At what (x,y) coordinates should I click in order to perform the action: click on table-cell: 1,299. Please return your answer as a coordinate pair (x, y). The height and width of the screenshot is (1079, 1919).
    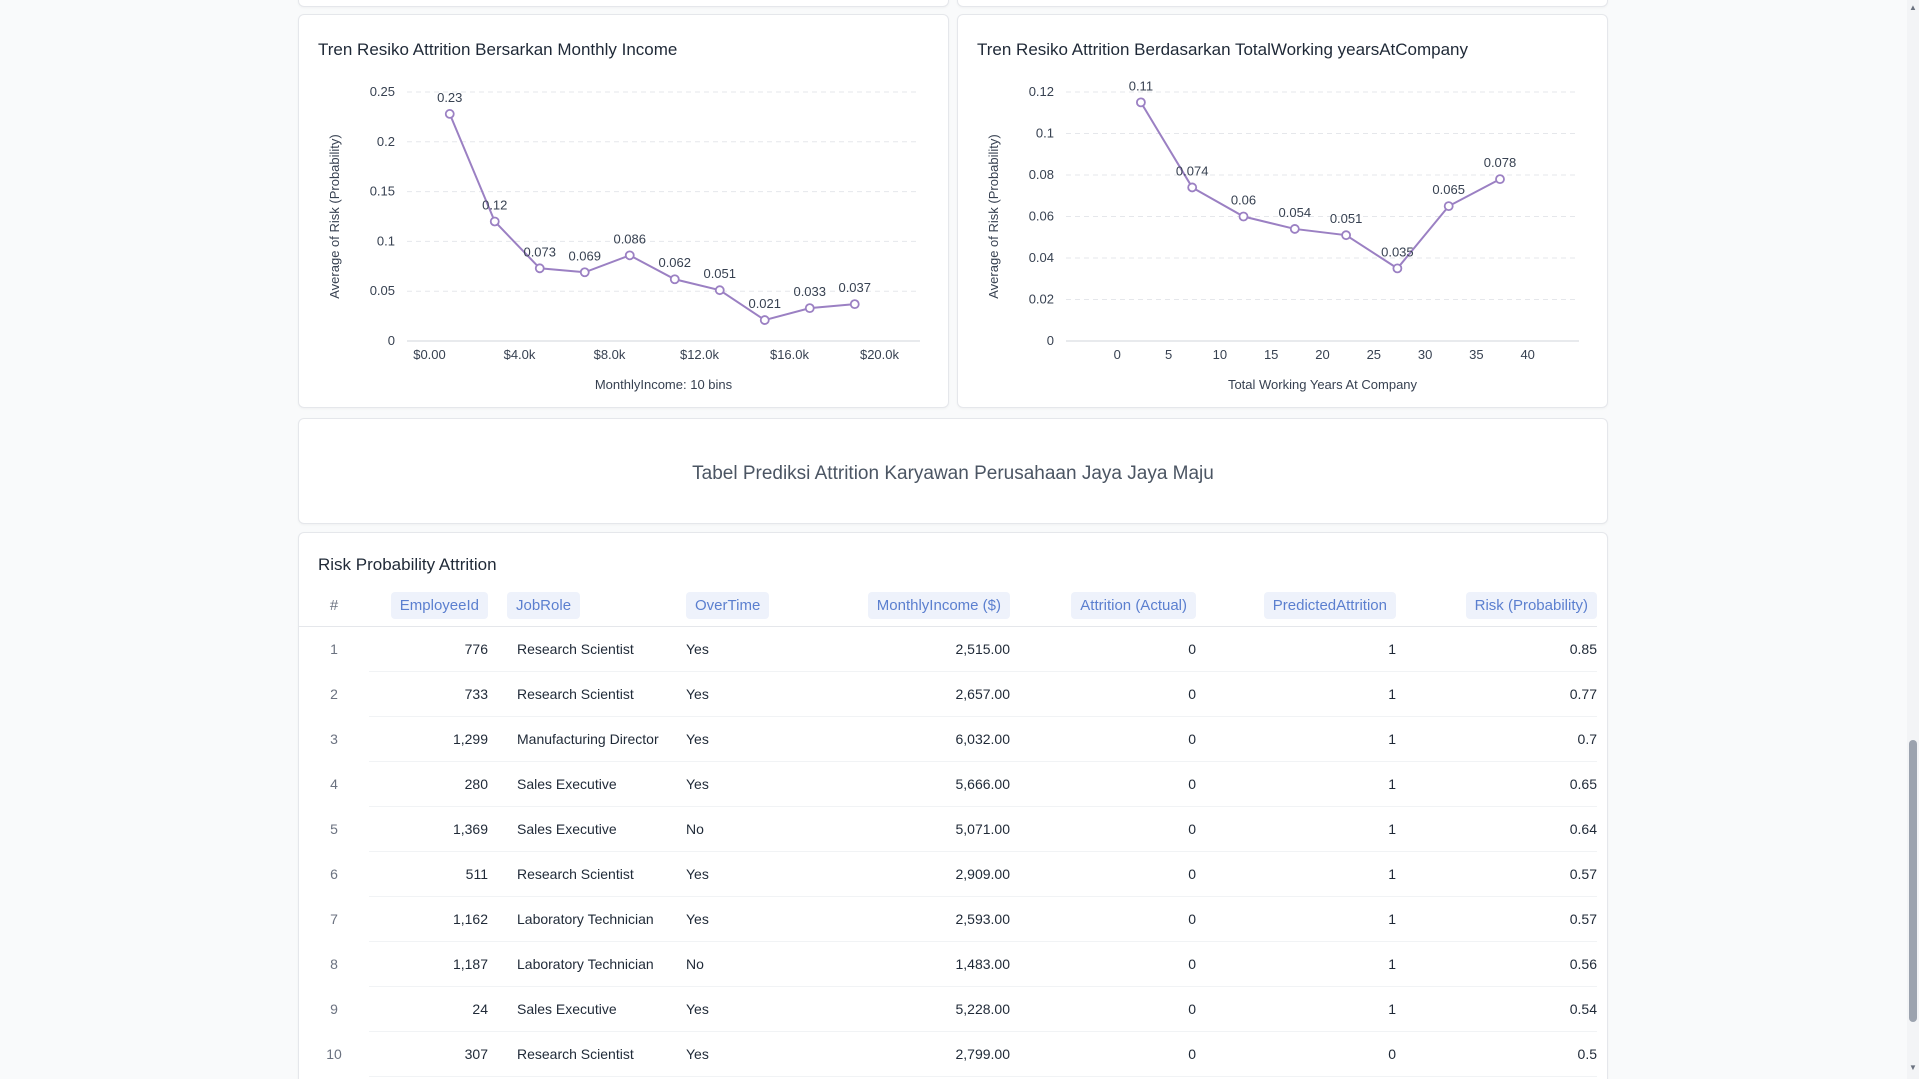
    Looking at the image, I should click on (428, 739).